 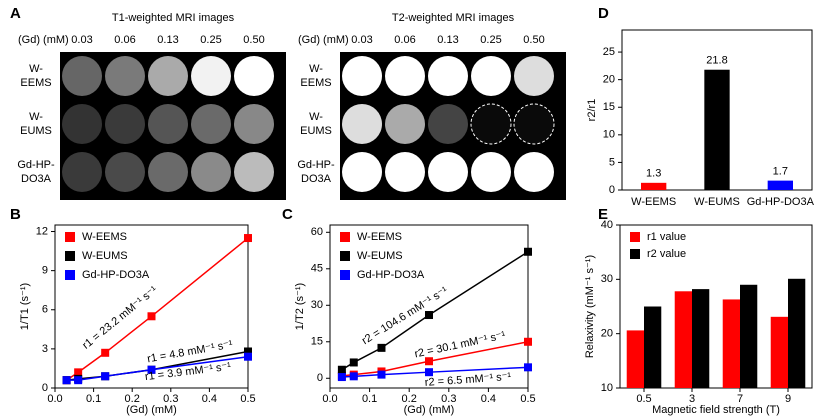 What do you see at coordinates (93, 399) in the screenshot?
I see `x-tick-label: 0.1` at bounding box center [93, 399].